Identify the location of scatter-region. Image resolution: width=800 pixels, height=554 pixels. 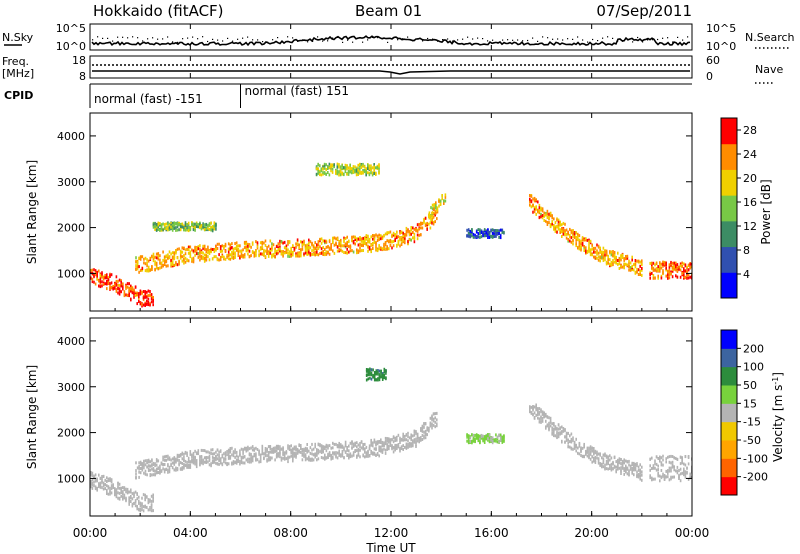
(122, 288).